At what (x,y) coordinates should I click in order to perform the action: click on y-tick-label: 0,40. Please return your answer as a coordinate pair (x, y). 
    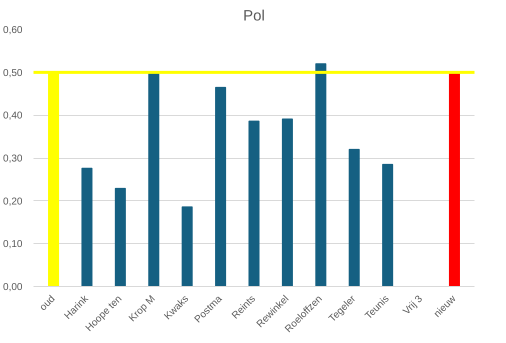
    Looking at the image, I should click on (13, 116).